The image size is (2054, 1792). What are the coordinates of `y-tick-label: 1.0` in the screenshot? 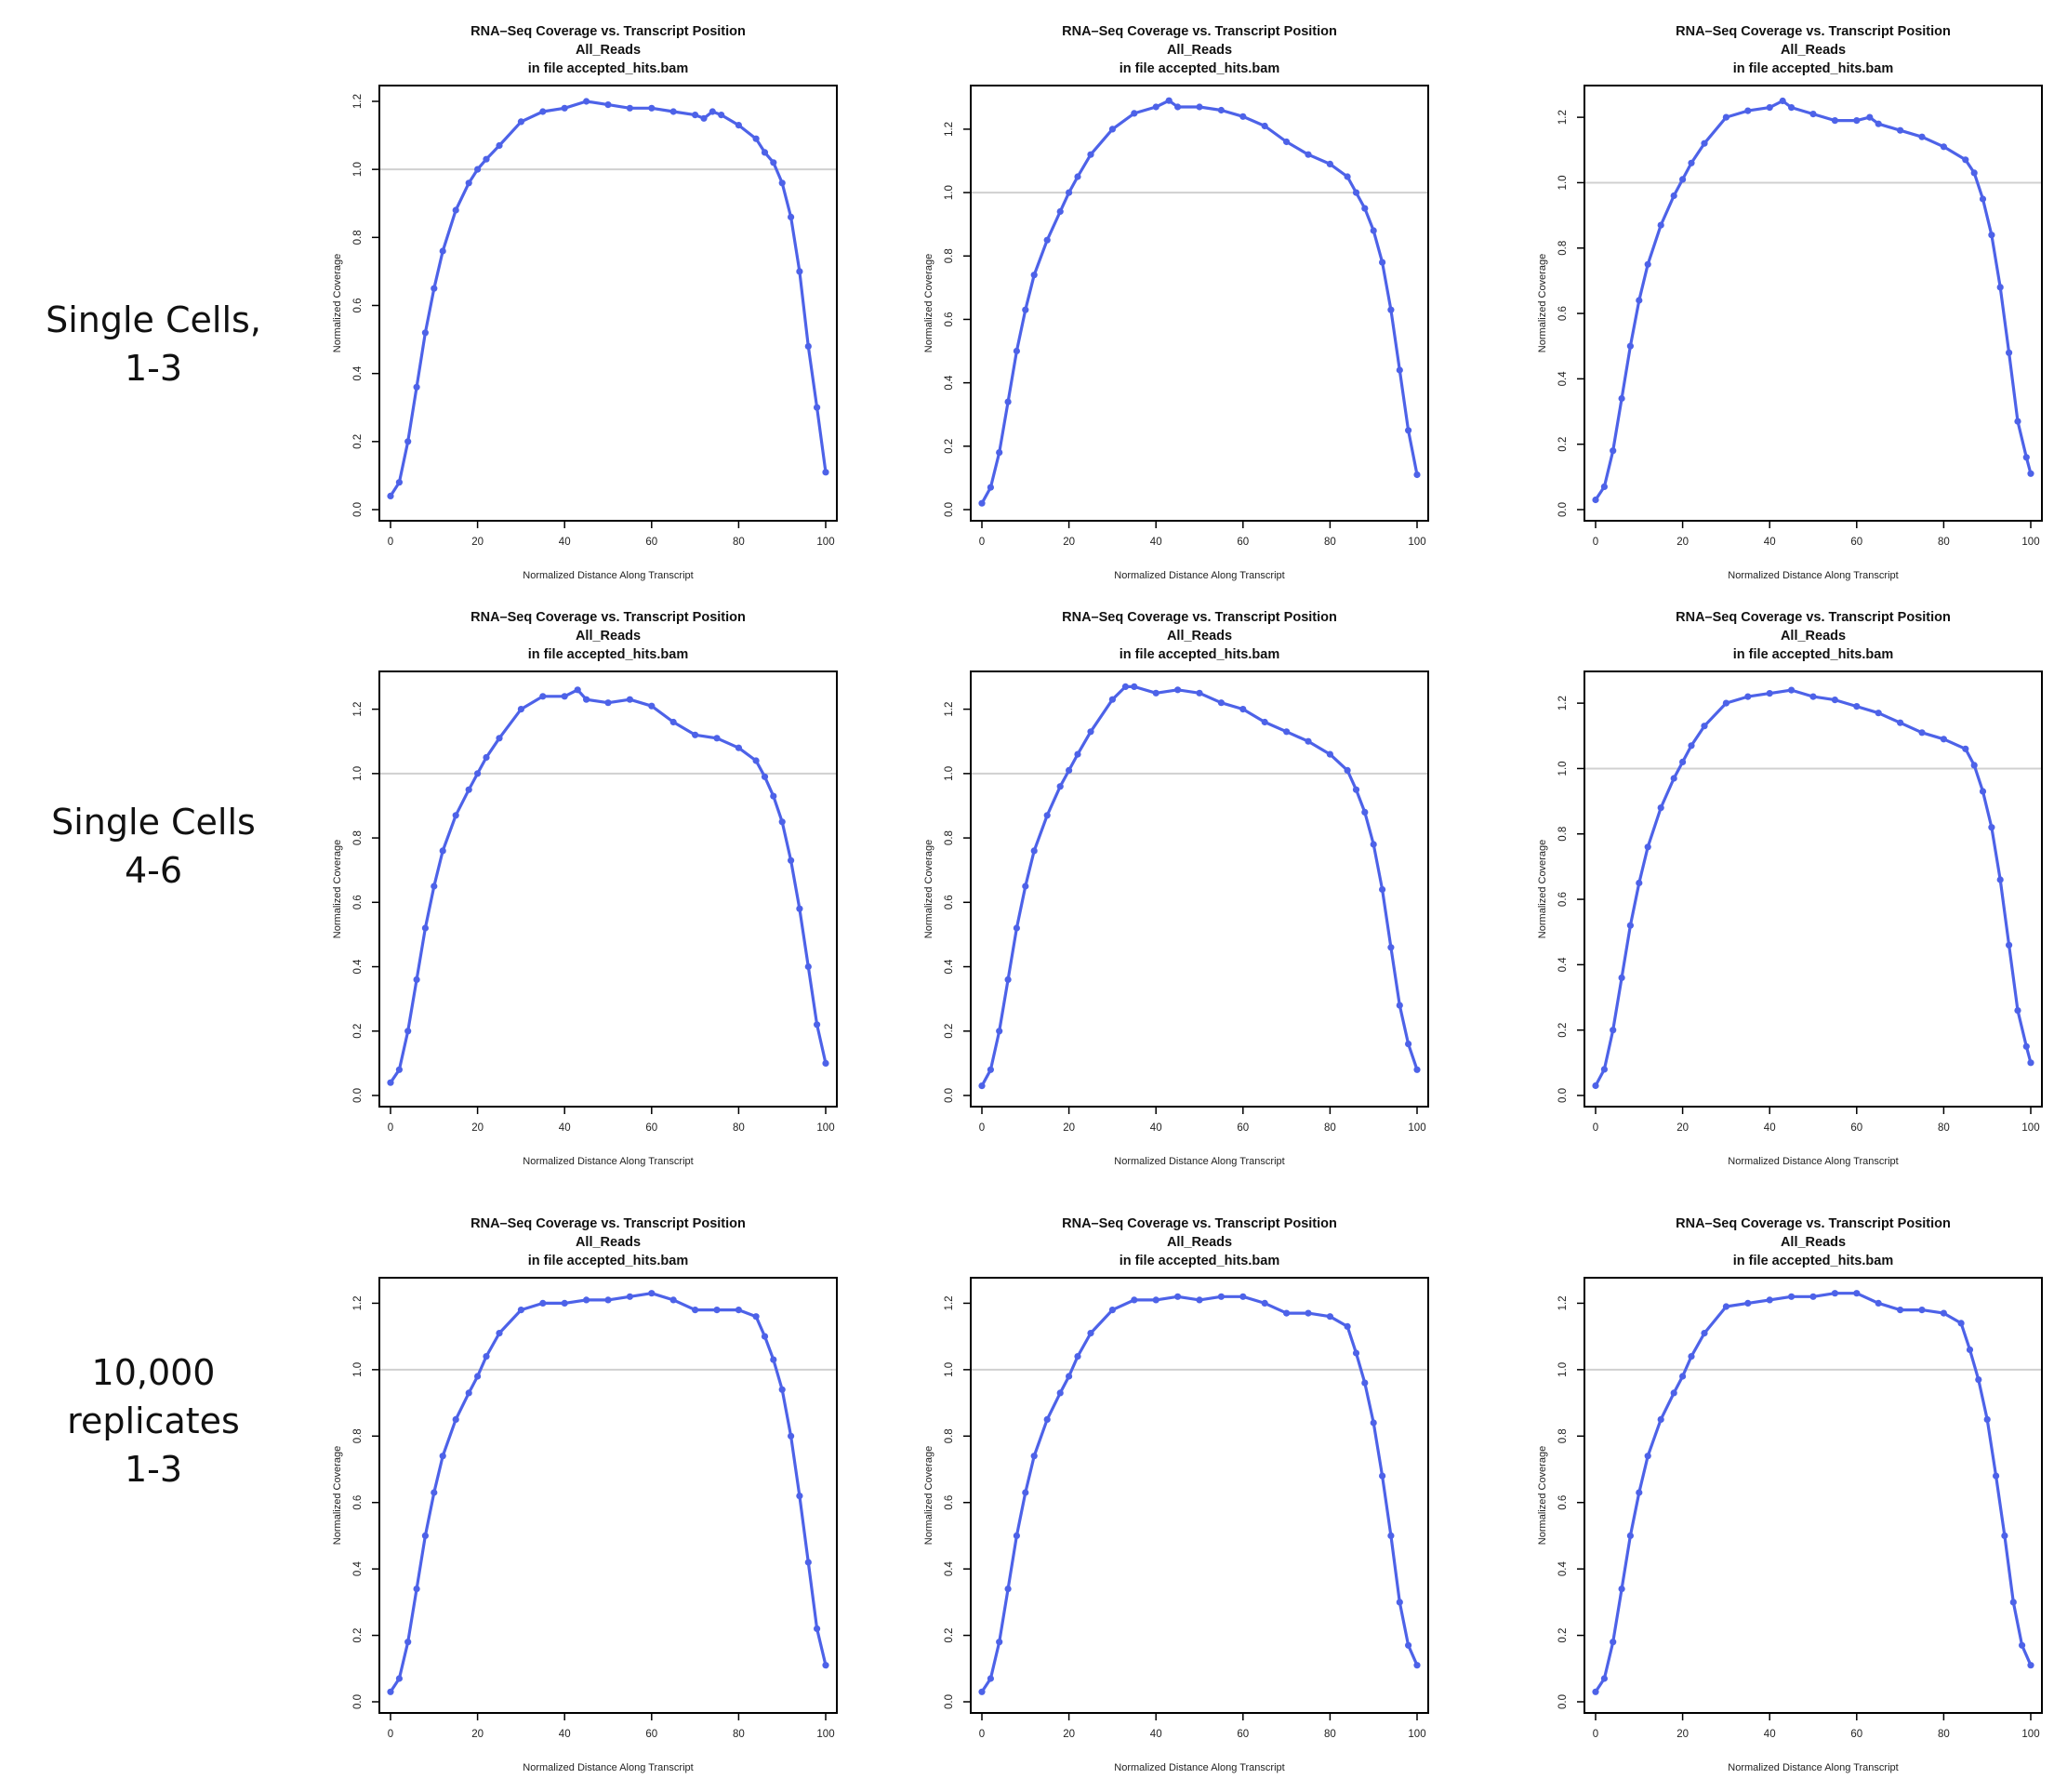 It's located at (949, 1369).